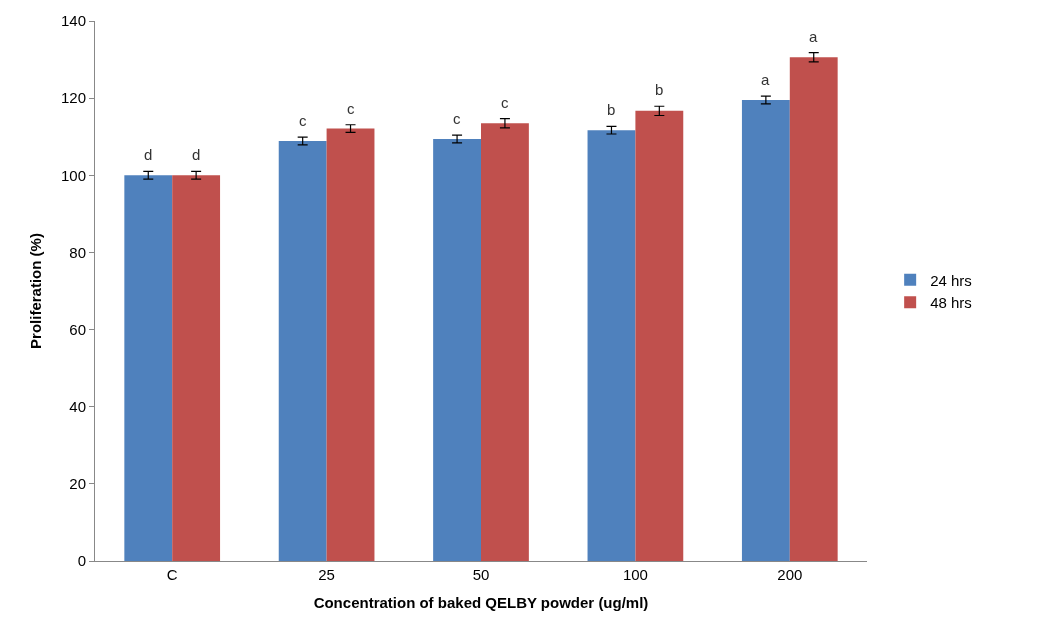 Image resolution: width=1037 pixels, height=636 pixels. What do you see at coordinates (77, 484) in the screenshot?
I see `y-tick-label: 20` at bounding box center [77, 484].